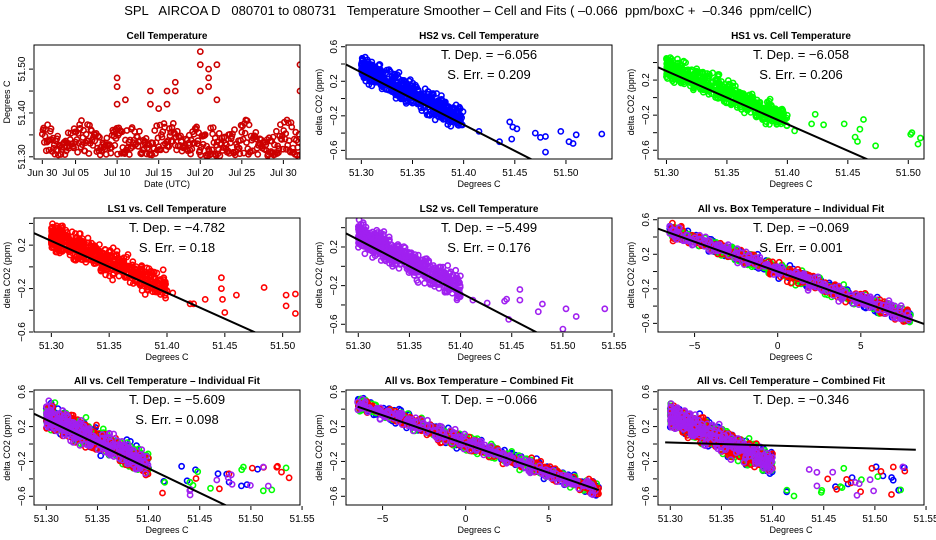  What do you see at coordinates (409, 346) in the screenshot?
I see `x-tick-label: 51.35` at bounding box center [409, 346].